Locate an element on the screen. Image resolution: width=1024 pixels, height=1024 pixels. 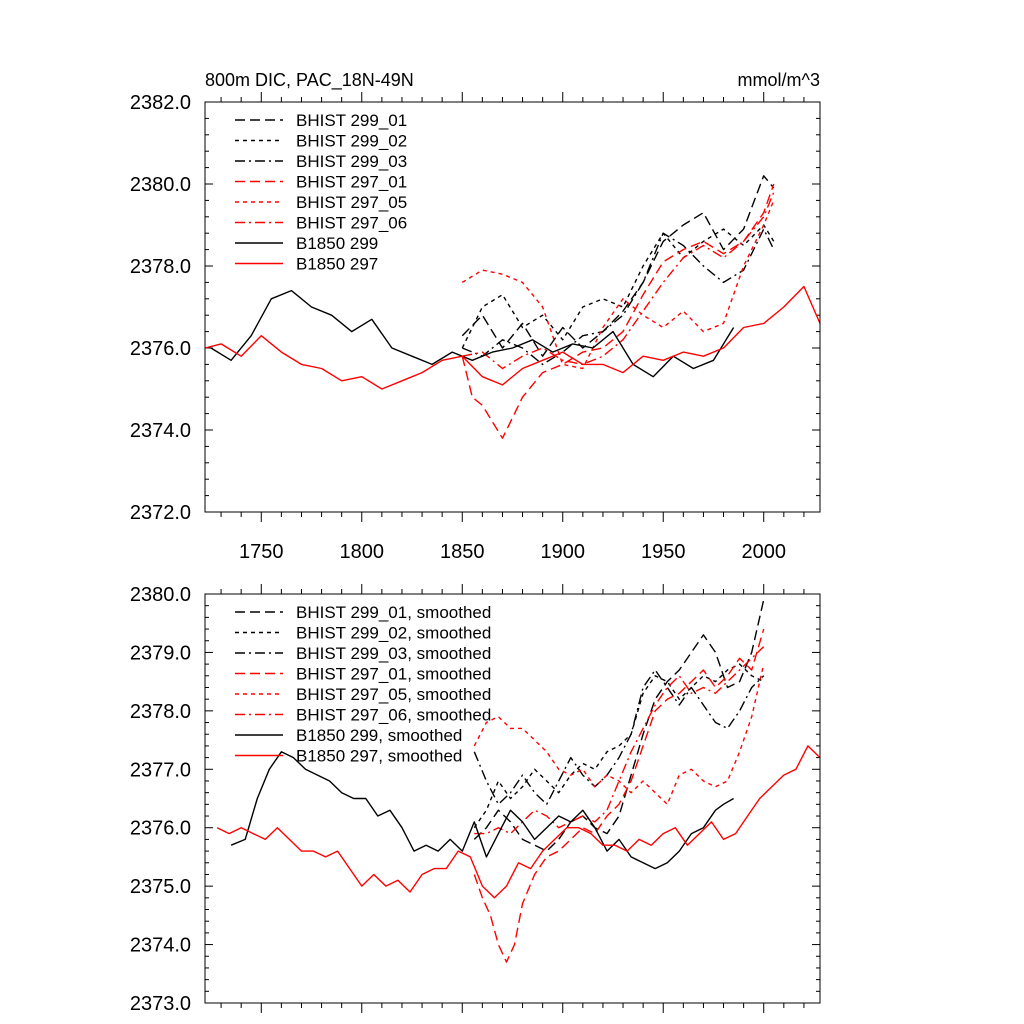
legend-label: BHIST 299_03 is located at coordinates (351, 161).